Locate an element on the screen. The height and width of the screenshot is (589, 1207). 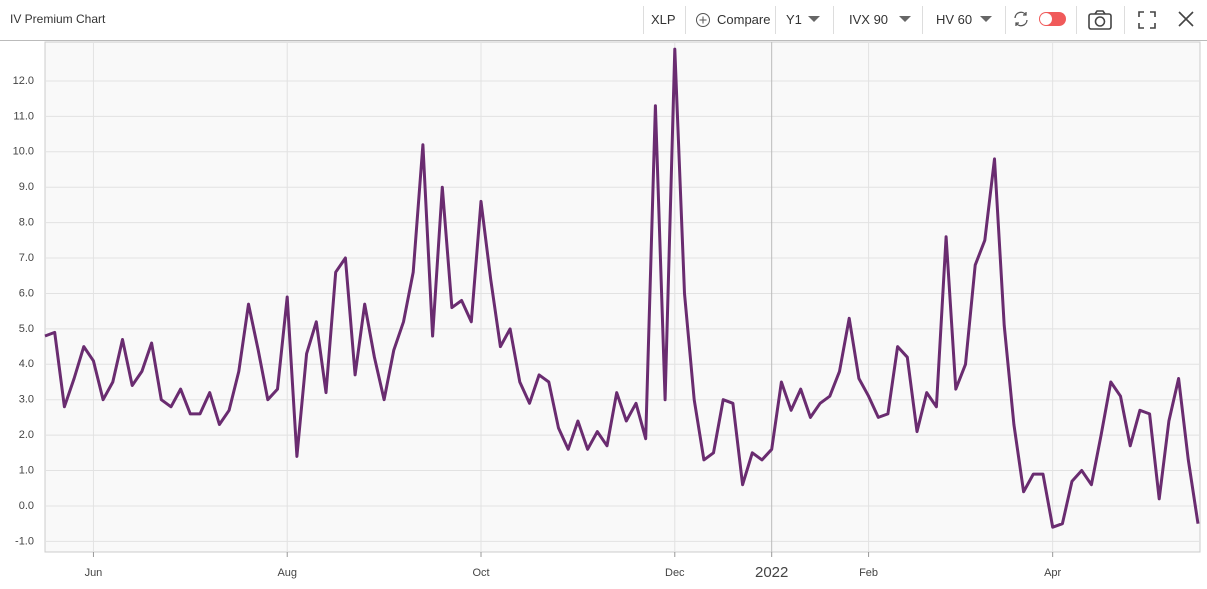
x-tick-label: 2022 is located at coordinates (771, 572).